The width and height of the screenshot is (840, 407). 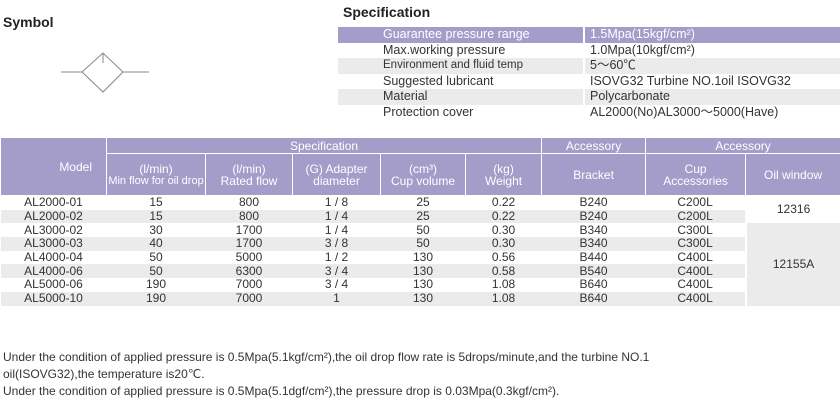 I want to click on model-cell: AL4000-04, so click(x=53, y=257).